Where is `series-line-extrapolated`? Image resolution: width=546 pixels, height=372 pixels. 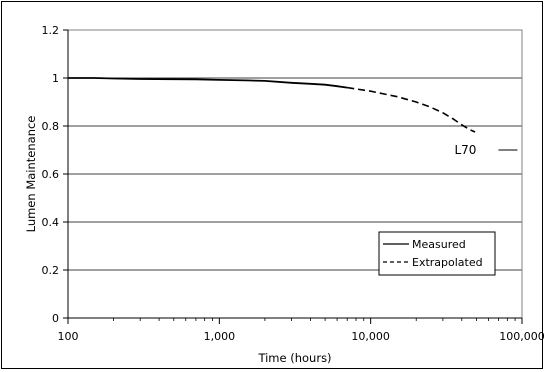
series-line-extrapolated is located at coordinates (411, 109).